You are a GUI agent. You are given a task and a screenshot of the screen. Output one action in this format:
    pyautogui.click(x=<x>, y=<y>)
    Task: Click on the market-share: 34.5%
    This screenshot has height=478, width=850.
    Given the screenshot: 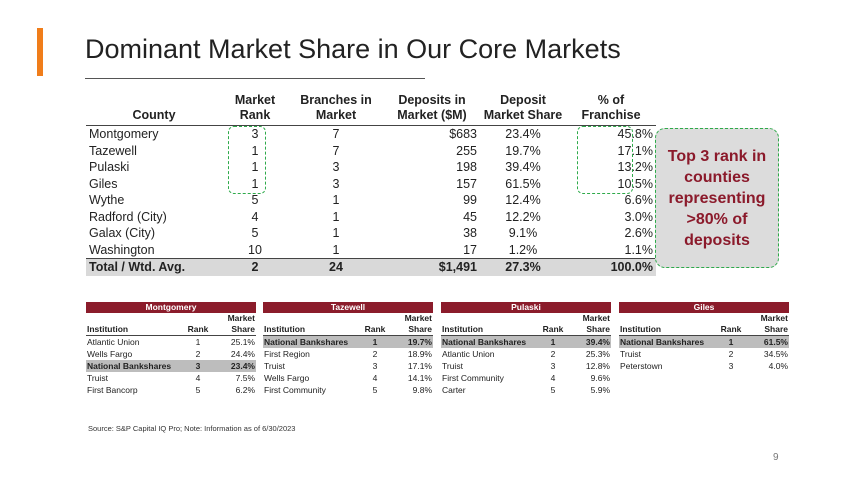 What is the action you would take?
    pyautogui.click(x=775, y=354)
    